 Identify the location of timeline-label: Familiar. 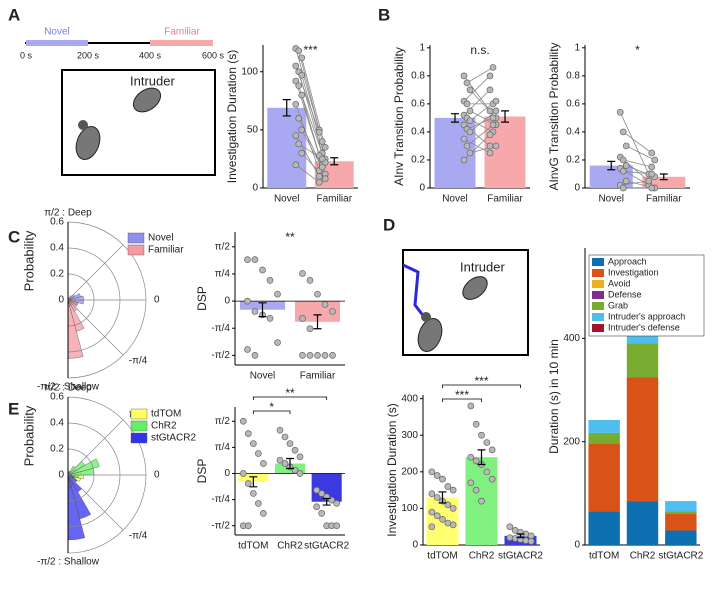
(182, 32).